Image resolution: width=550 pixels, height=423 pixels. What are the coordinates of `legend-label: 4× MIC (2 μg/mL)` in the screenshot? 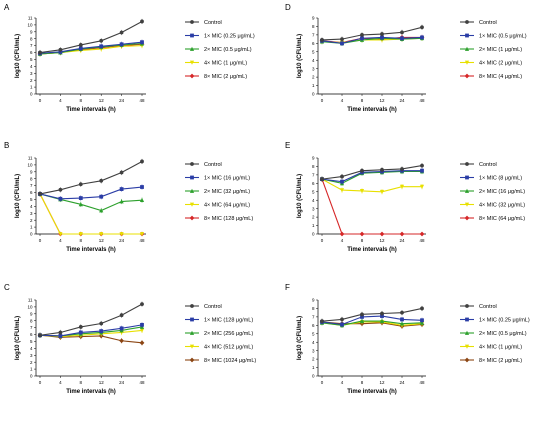 It's located at (500, 64).